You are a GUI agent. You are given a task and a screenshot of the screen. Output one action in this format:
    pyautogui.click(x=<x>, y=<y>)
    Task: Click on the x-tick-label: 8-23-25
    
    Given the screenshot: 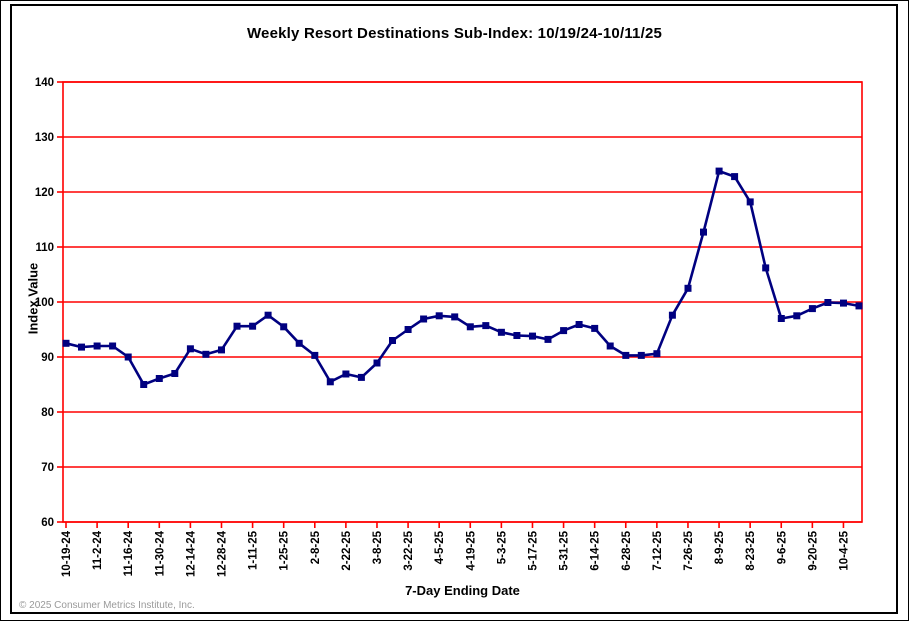 What is the action you would take?
    pyautogui.click(x=751, y=550)
    